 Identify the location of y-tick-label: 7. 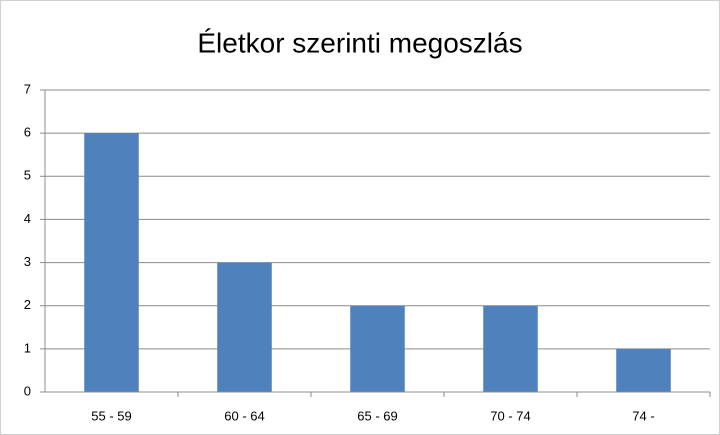
(27, 88).